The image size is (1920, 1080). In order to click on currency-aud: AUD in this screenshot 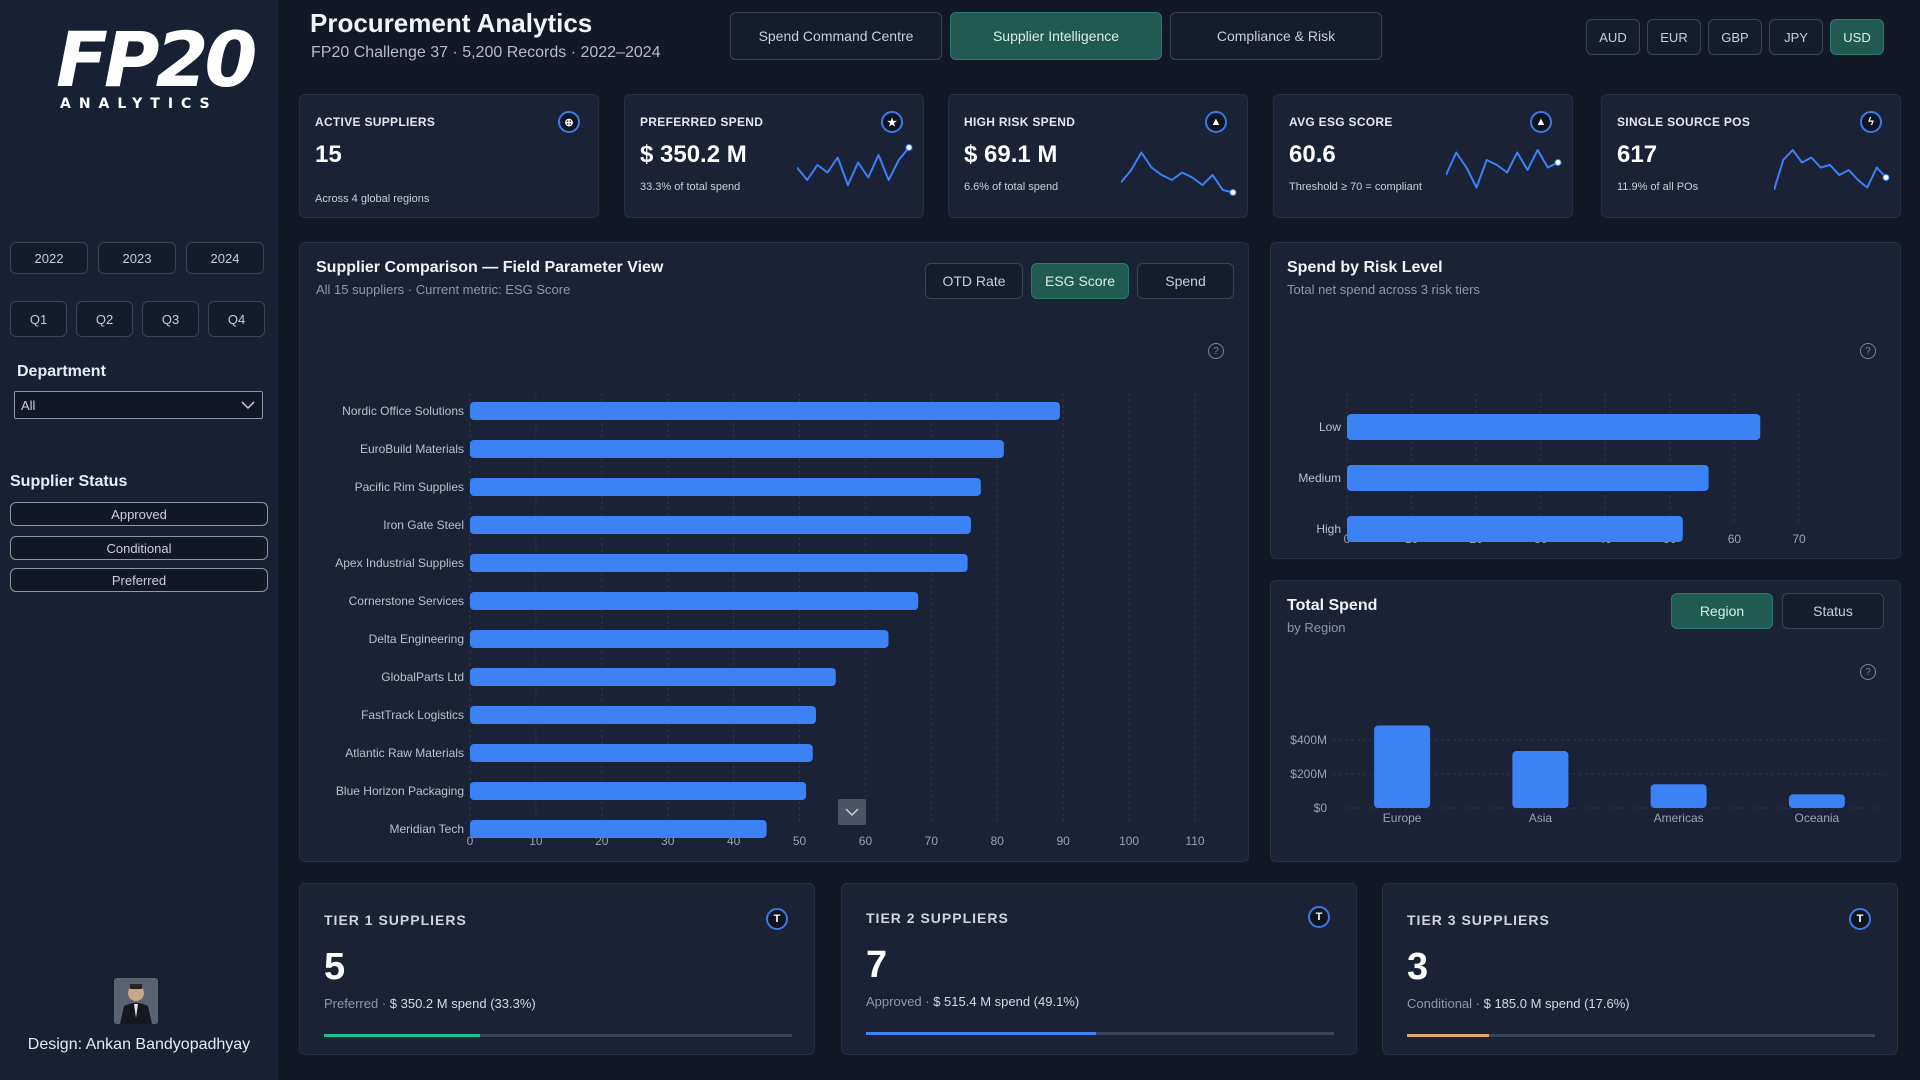, I will do `click(1613, 37)`.